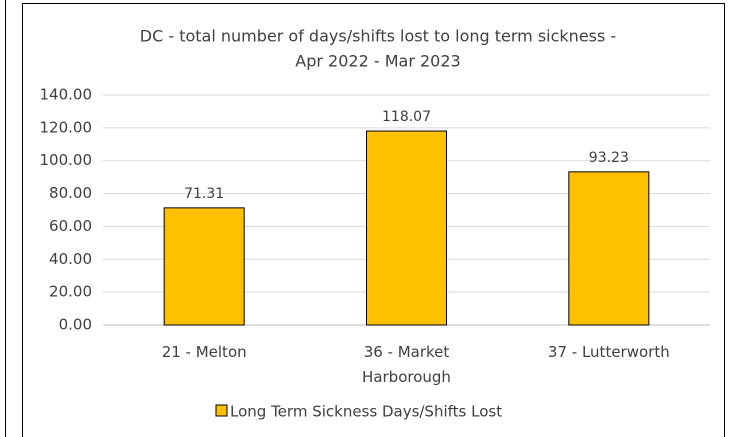  What do you see at coordinates (70, 226) in the screenshot?
I see `y-tick-label: 60.00` at bounding box center [70, 226].